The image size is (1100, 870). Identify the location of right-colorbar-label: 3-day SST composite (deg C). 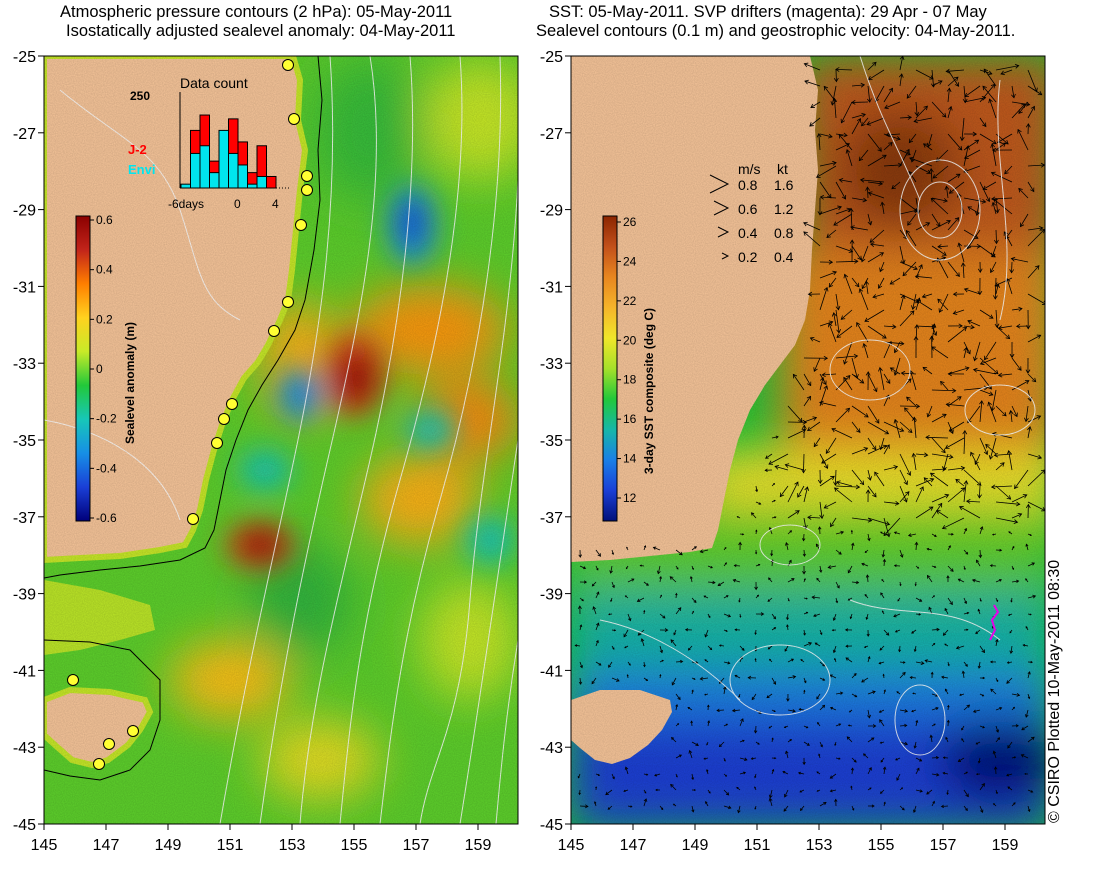
(649, 391).